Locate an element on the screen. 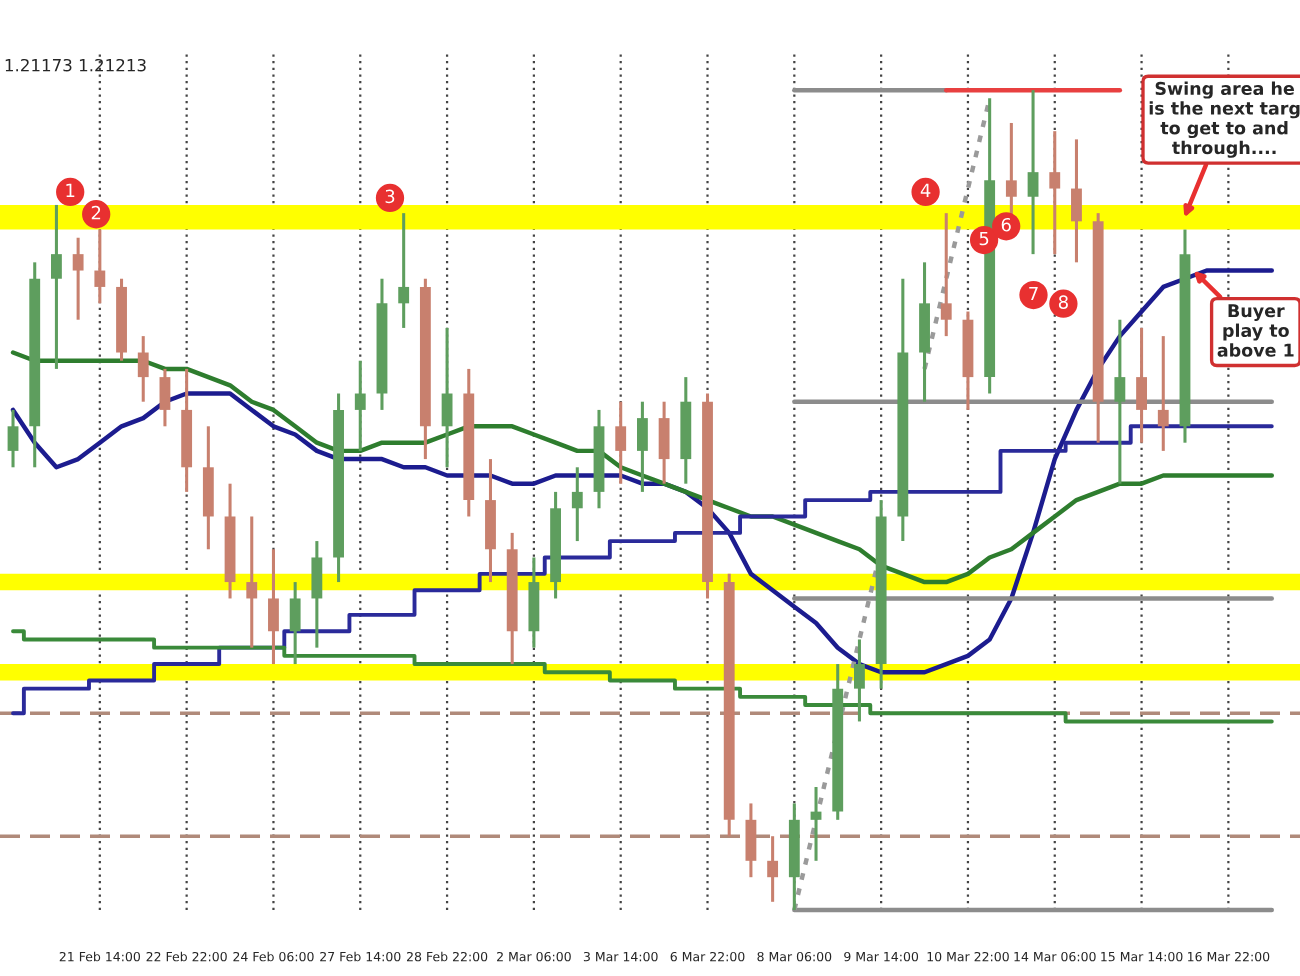  annotation: 7 is located at coordinates (1033, 293).